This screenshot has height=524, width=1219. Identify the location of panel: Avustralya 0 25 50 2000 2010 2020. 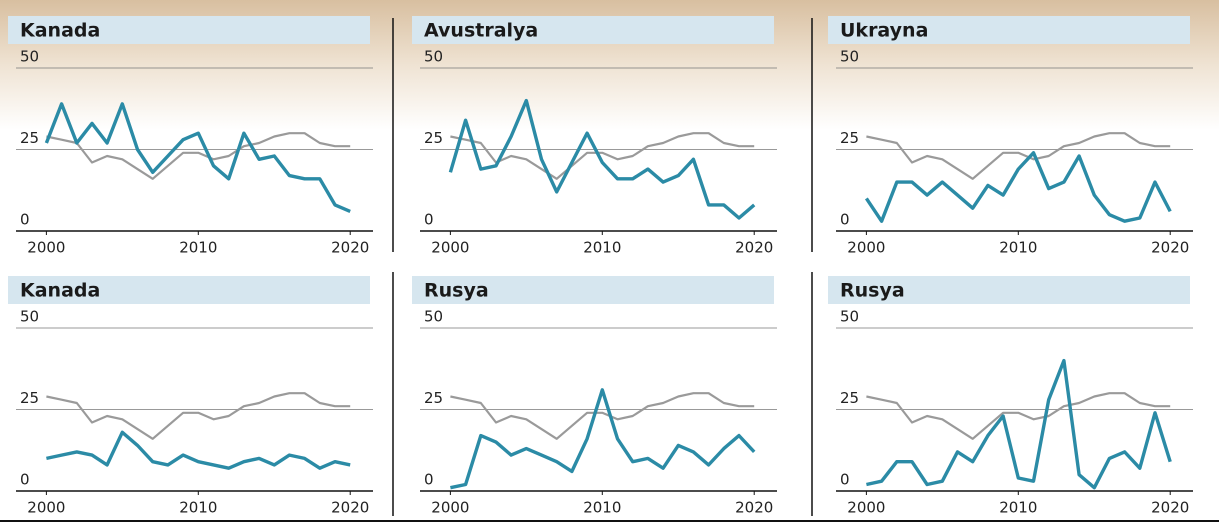
(594, 136).